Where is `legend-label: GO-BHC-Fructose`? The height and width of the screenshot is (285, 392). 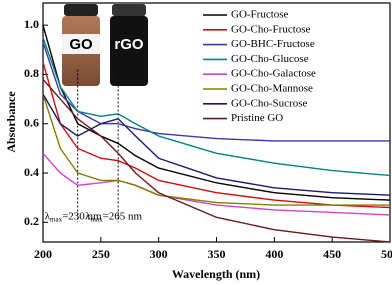
legend-label: GO-BHC-Fructose is located at coordinates (273, 44).